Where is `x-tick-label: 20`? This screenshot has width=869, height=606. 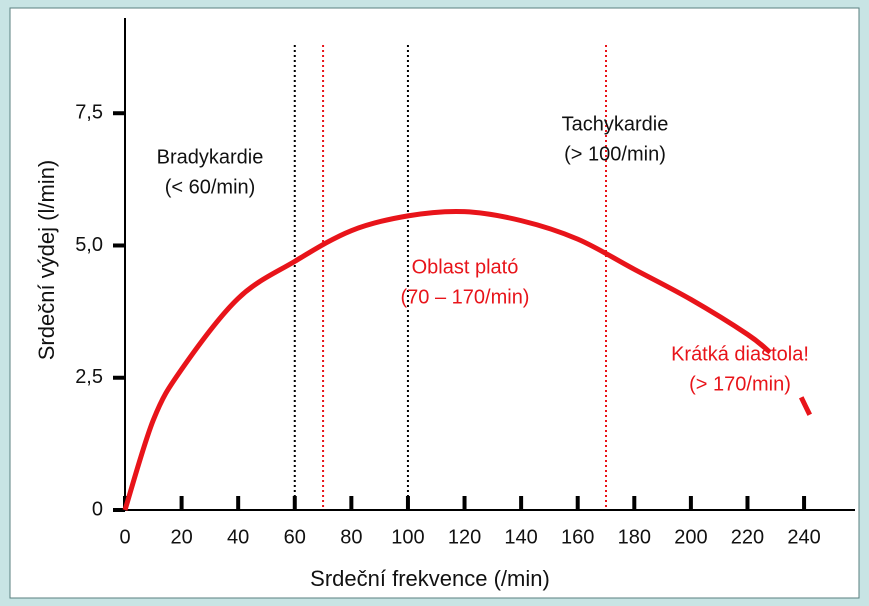
x-tick-label: 20 is located at coordinates (181, 537).